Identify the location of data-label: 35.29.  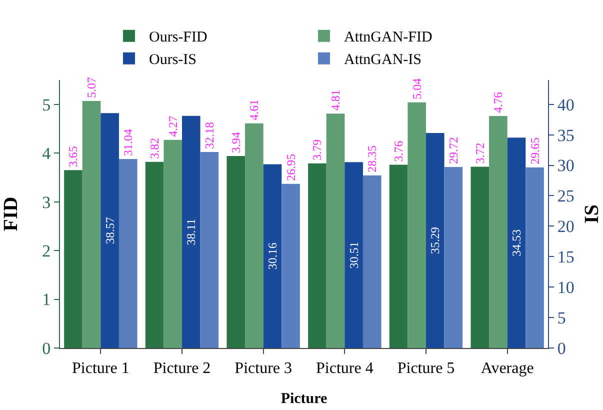
(435, 240).